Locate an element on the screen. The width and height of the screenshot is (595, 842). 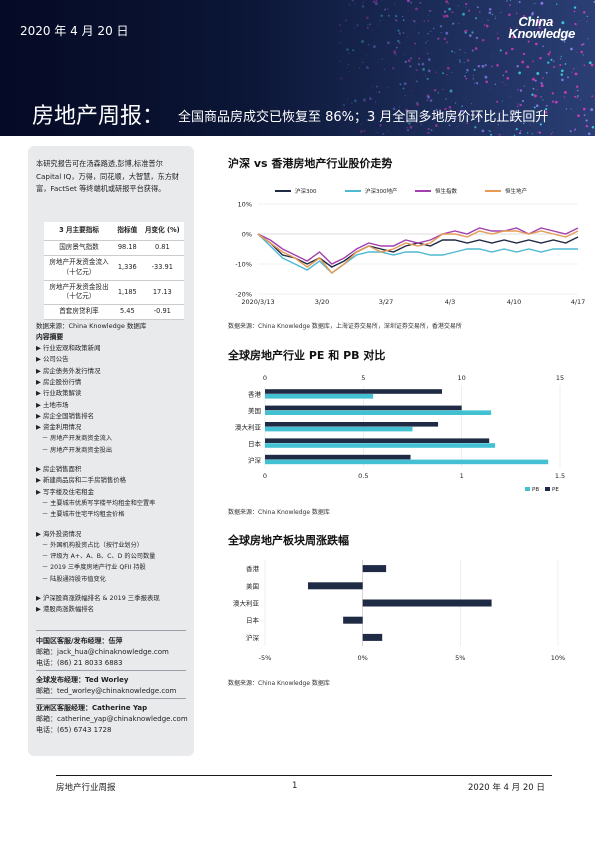
contact-name: 中国区客服/发布经理：伍萍 is located at coordinates (79, 641).